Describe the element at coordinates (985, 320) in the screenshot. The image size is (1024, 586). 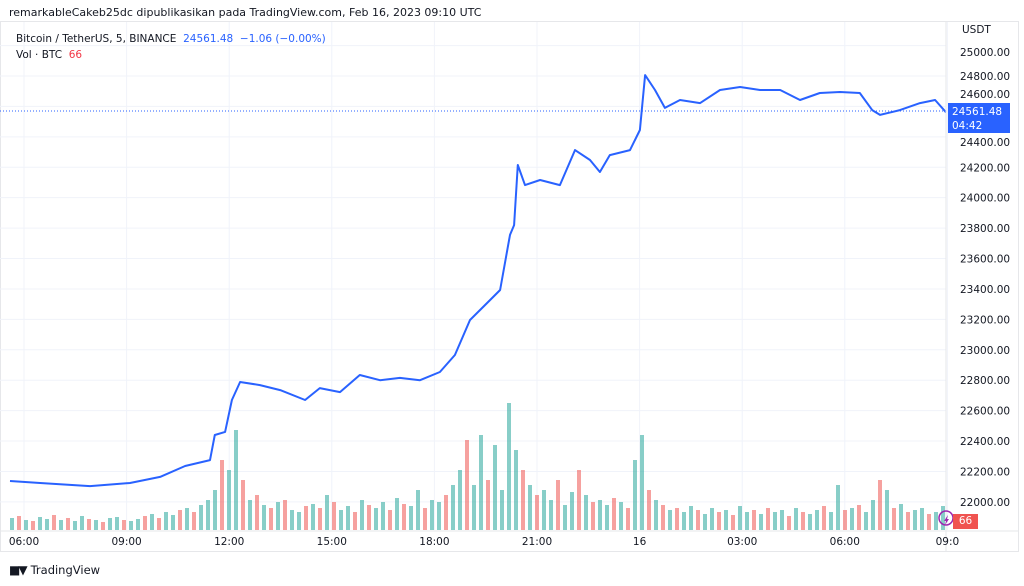
I see `price-tick-label: 23200.00` at that location.